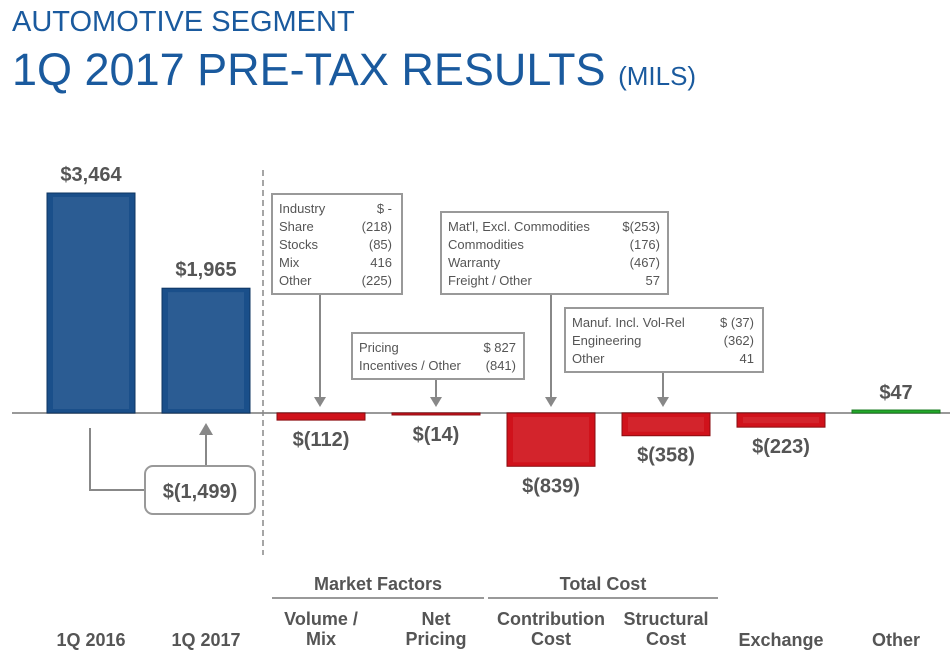 Image resolution: width=950 pixels, height=661 pixels. What do you see at coordinates (435, 619) in the screenshot?
I see `category-label: Net` at bounding box center [435, 619].